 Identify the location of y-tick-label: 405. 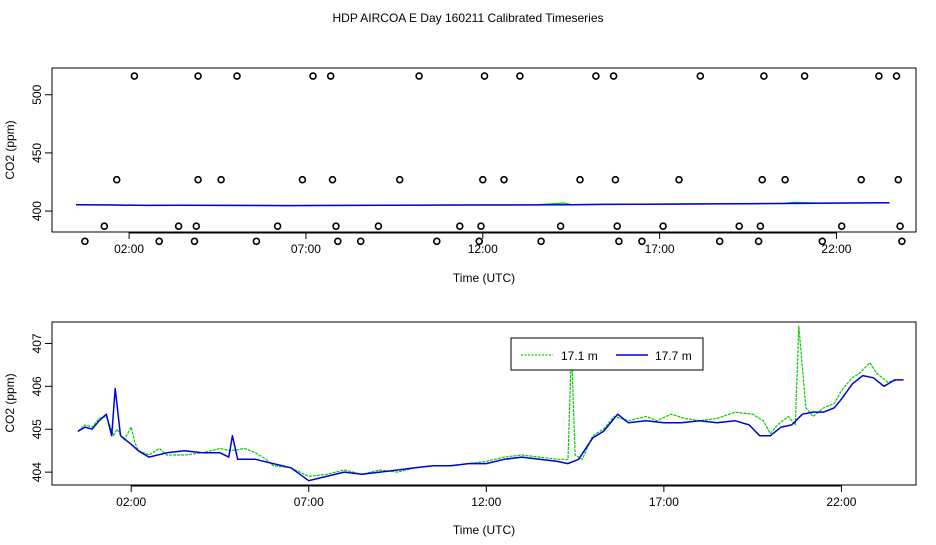
(37, 429).